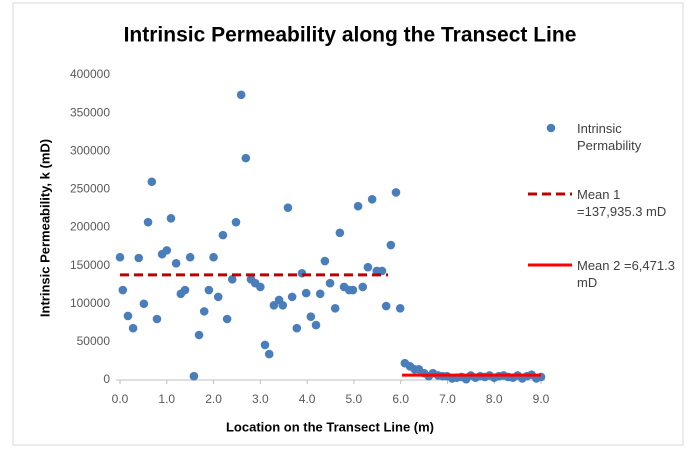 The width and height of the screenshot is (687, 449). What do you see at coordinates (90, 265) in the screenshot?
I see `y-tick-label: 150000` at bounding box center [90, 265].